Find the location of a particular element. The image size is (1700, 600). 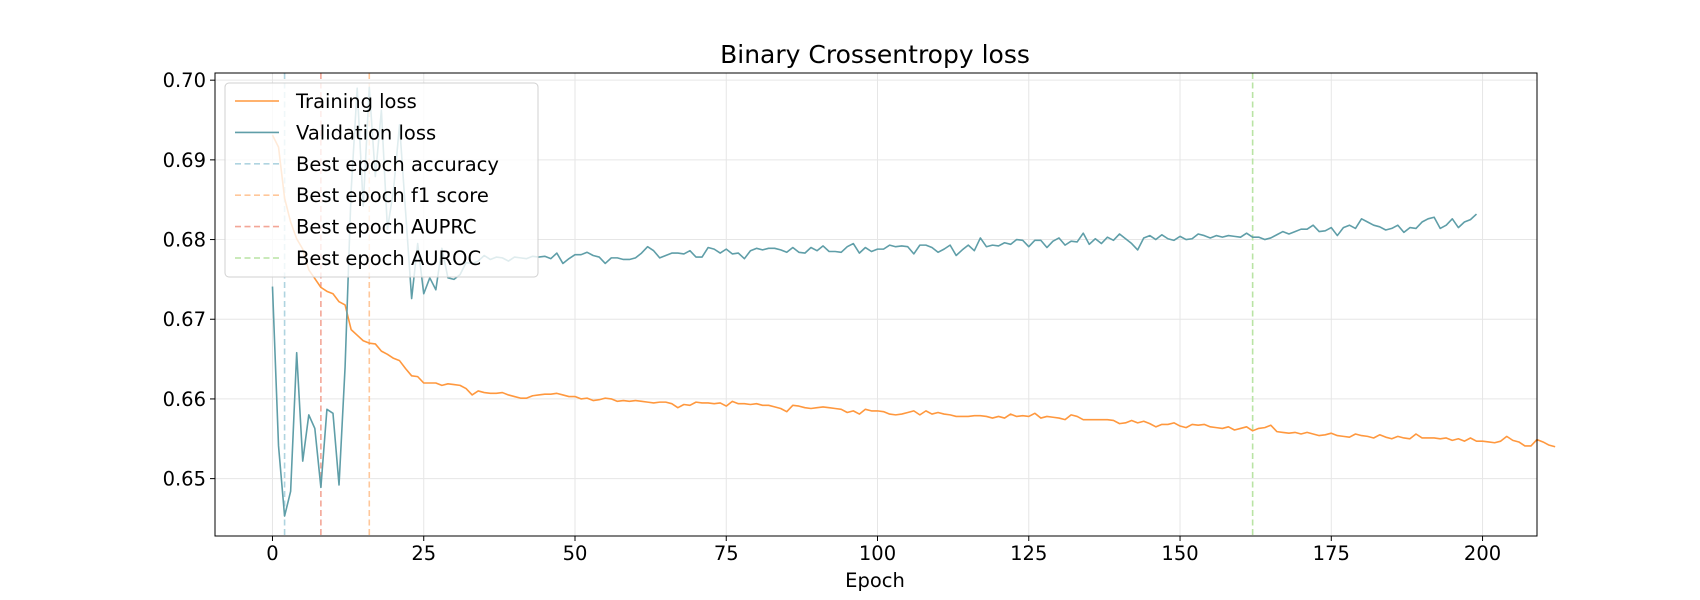

y-tick-label: 0.67 is located at coordinates (184, 319).